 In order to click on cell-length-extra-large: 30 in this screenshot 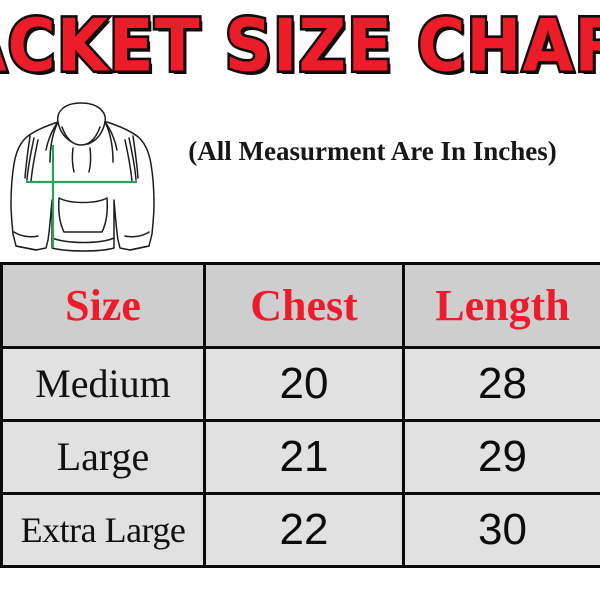, I will do `click(501, 530)`.